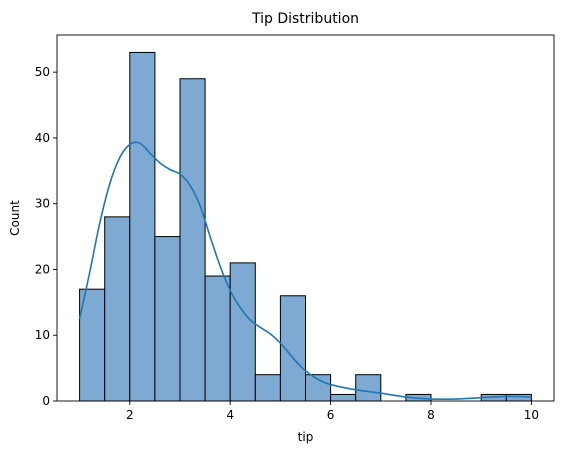 The image size is (562, 455). Describe the element at coordinates (42, 269) in the screenshot. I see `y-tick-label-20: 20` at that location.